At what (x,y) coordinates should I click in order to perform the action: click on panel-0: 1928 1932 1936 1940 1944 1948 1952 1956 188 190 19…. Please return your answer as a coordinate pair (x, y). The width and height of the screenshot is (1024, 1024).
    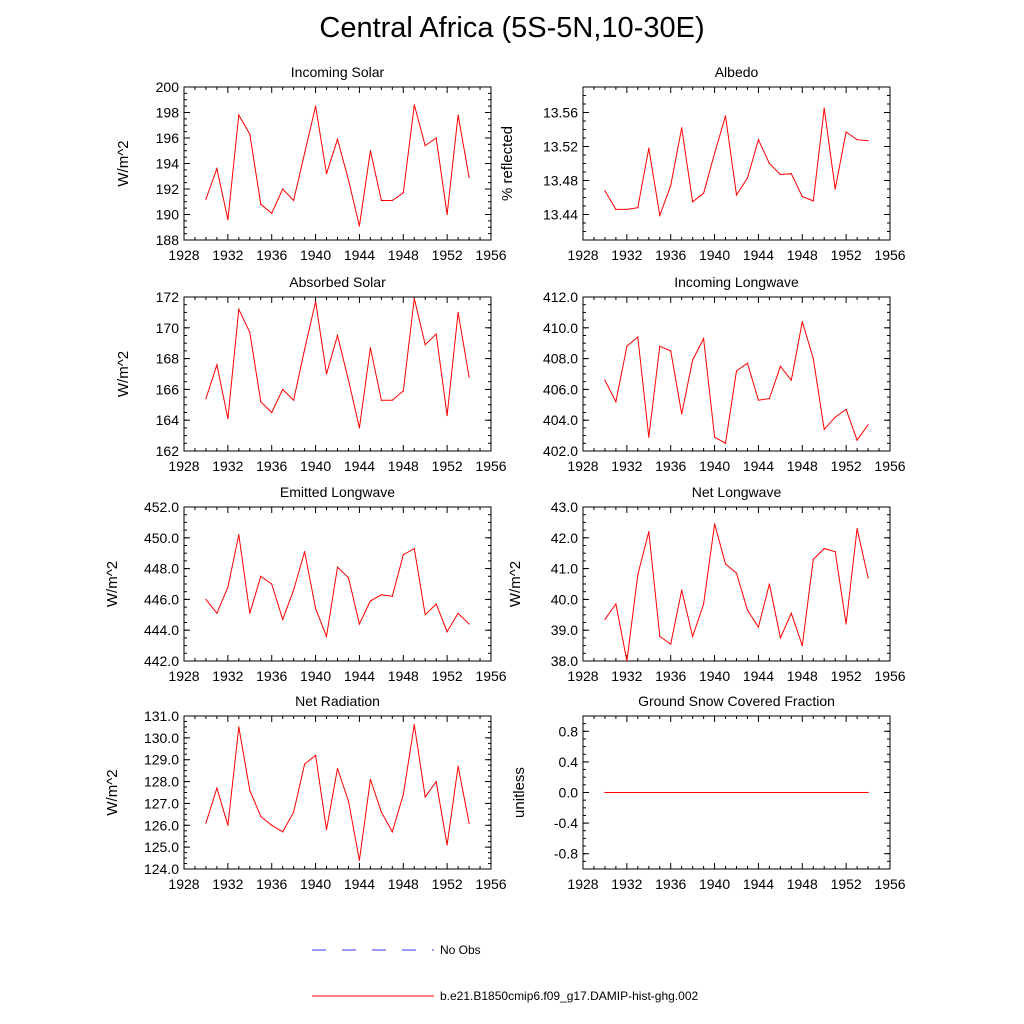
    Looking at the image, I should click on (311, 163).